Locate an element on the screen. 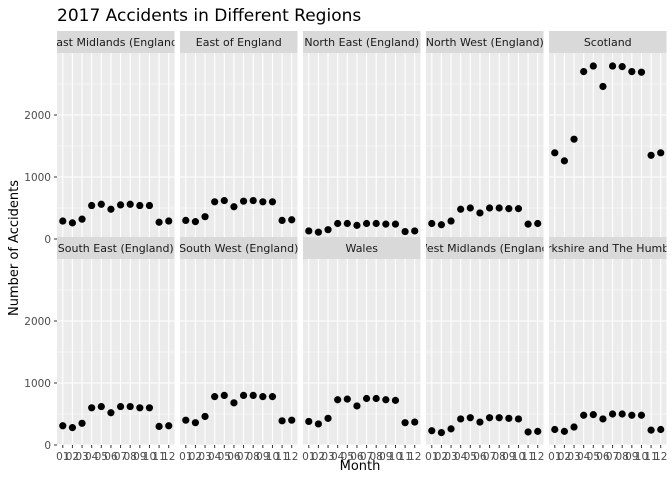 The width and height of the screenshot is (672, 480). facet-label: Scotland is located at coordinates (608, 42).